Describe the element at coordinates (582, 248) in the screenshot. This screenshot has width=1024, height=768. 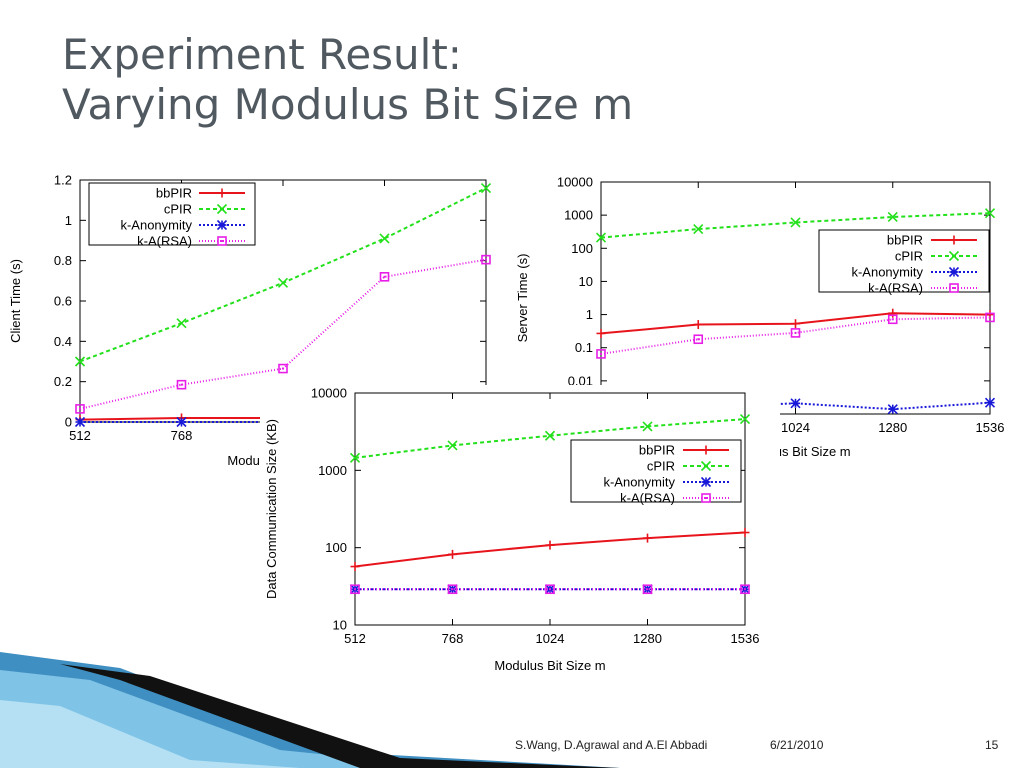
I see `server-time-ytick-label: 100` at that location.